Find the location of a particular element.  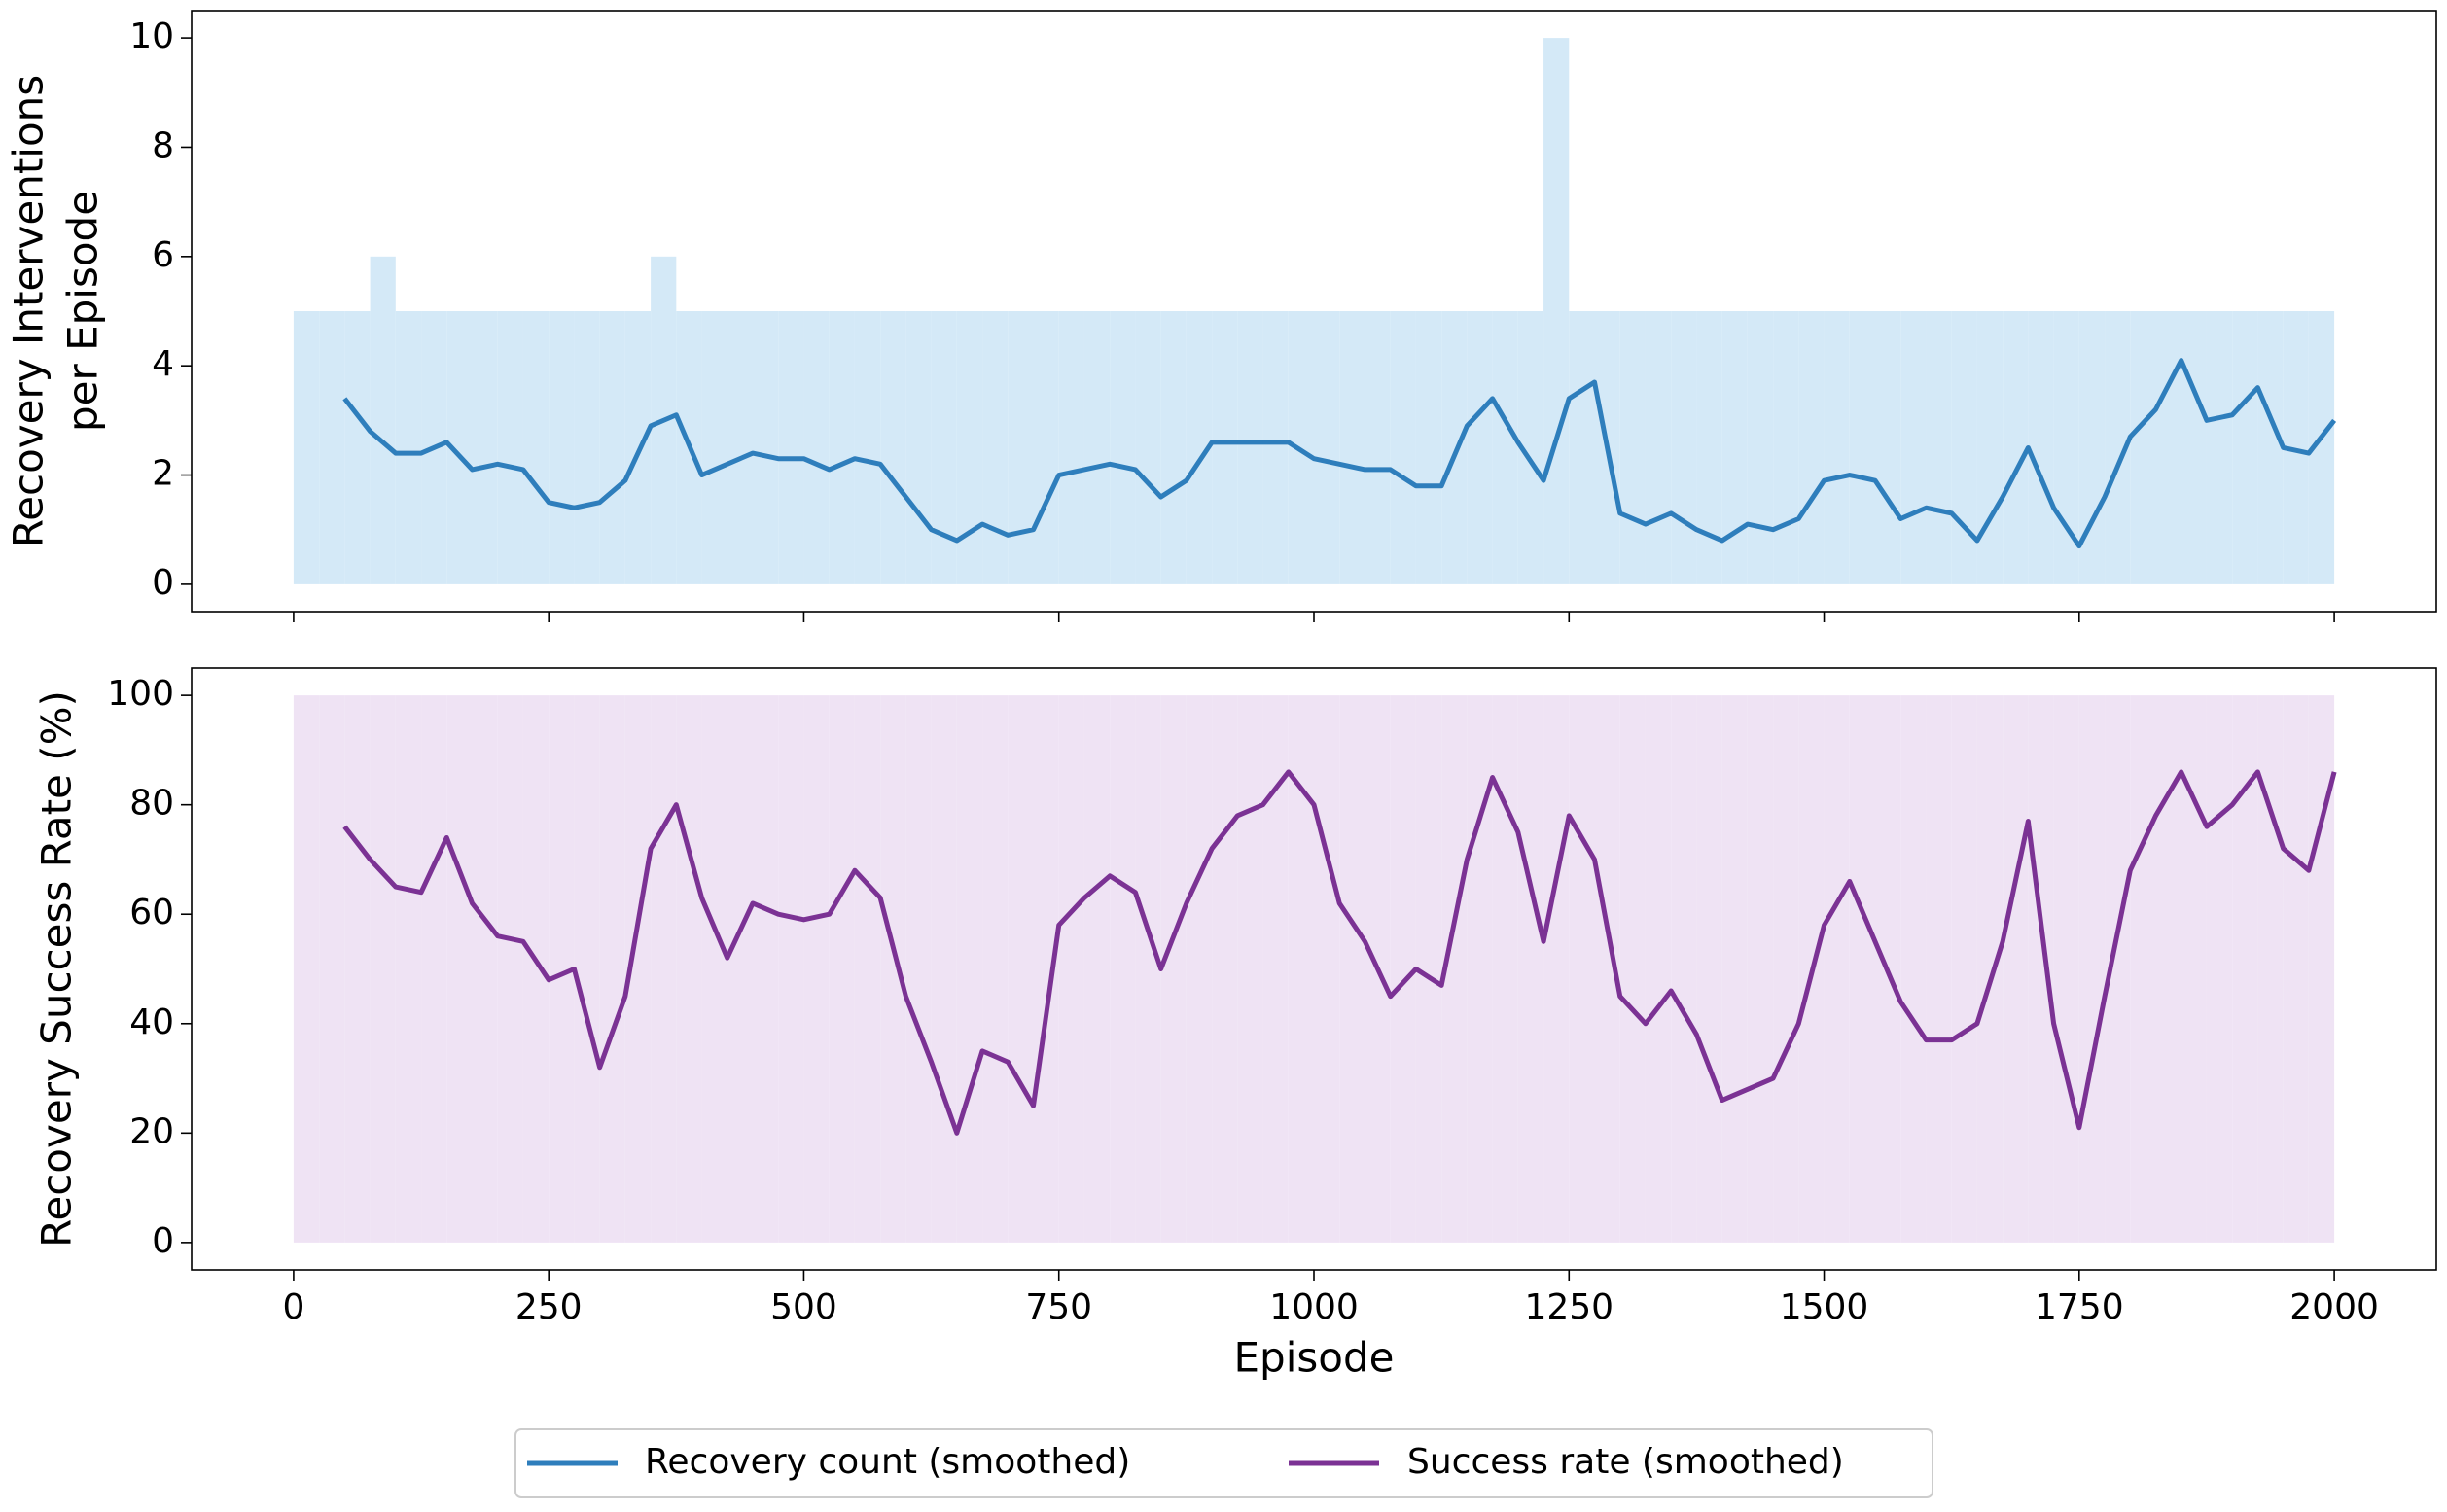

y-tick-label: 40 is located at coordinates (151, 1022).